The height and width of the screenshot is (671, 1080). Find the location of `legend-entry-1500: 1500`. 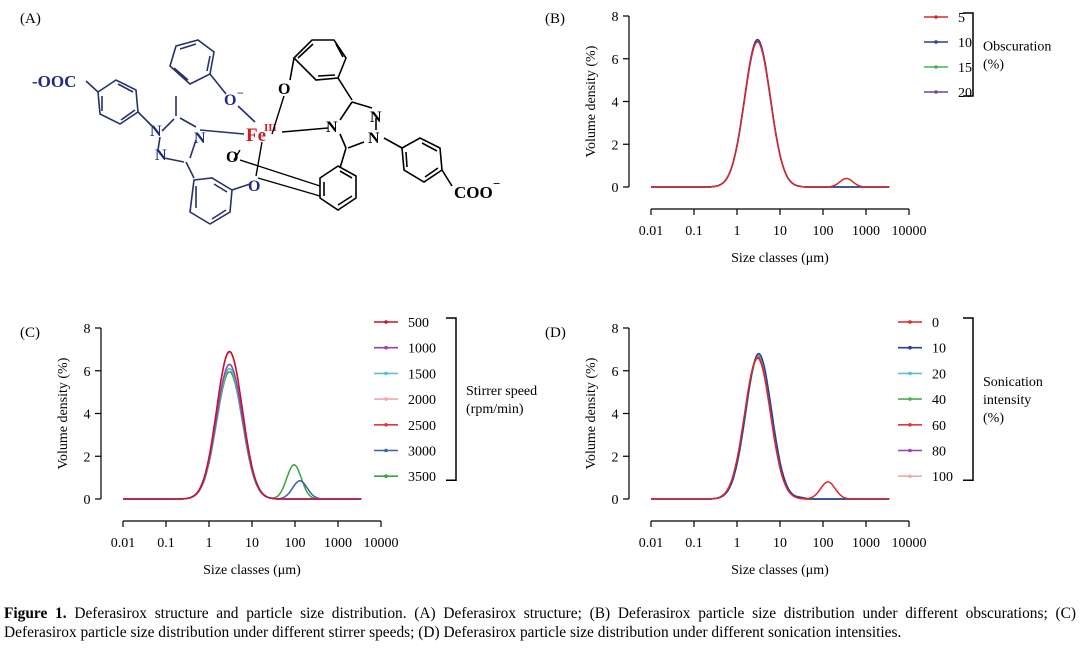

legend-entry-1500: 1500 is located at coordinates (422, 374).